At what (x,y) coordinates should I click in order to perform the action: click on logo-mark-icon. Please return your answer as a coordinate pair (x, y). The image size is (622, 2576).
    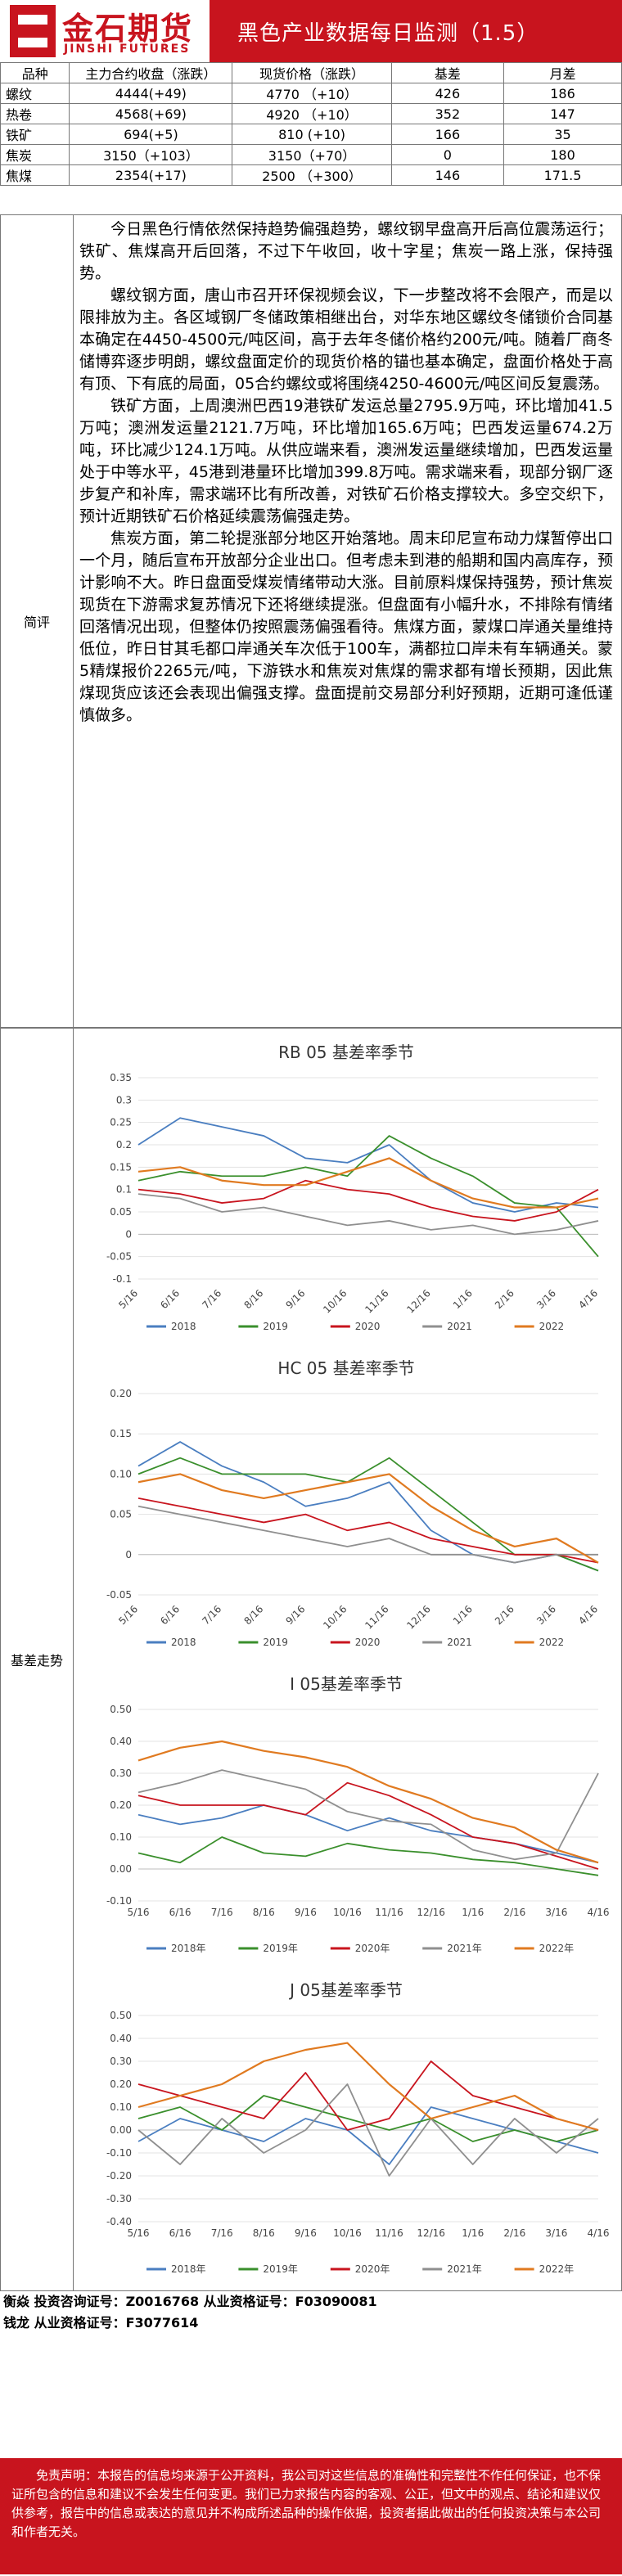
    Looking at the image, I should click on (33, 31).